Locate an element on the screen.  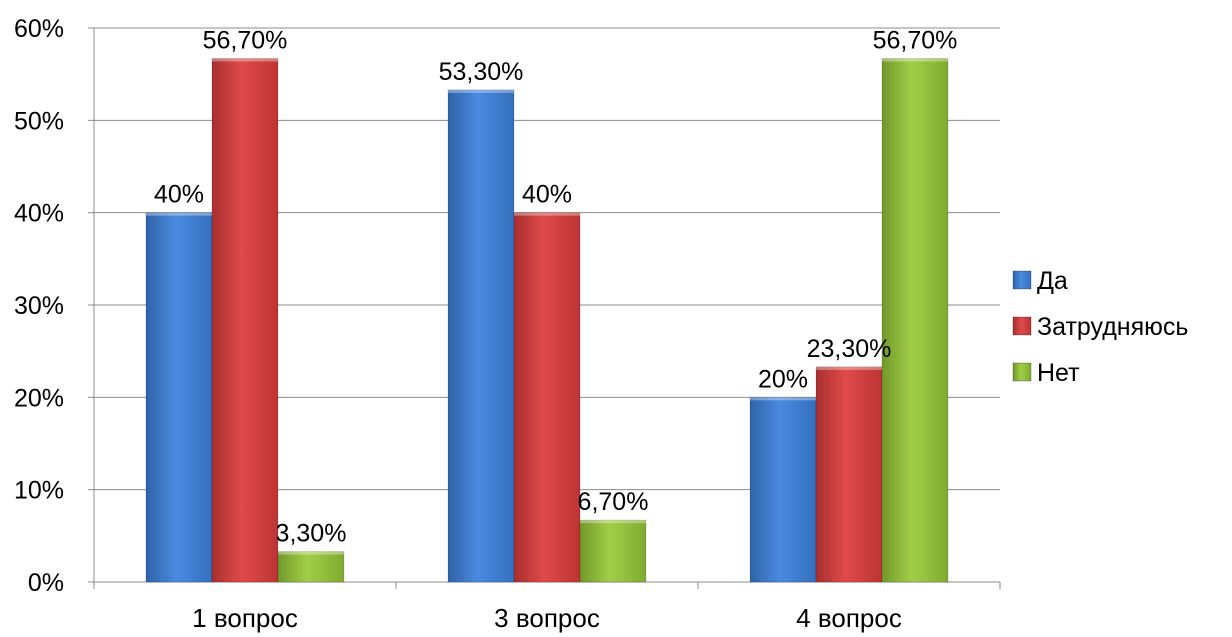
y-tick-label: 10% is located at coordinates (39, 491).